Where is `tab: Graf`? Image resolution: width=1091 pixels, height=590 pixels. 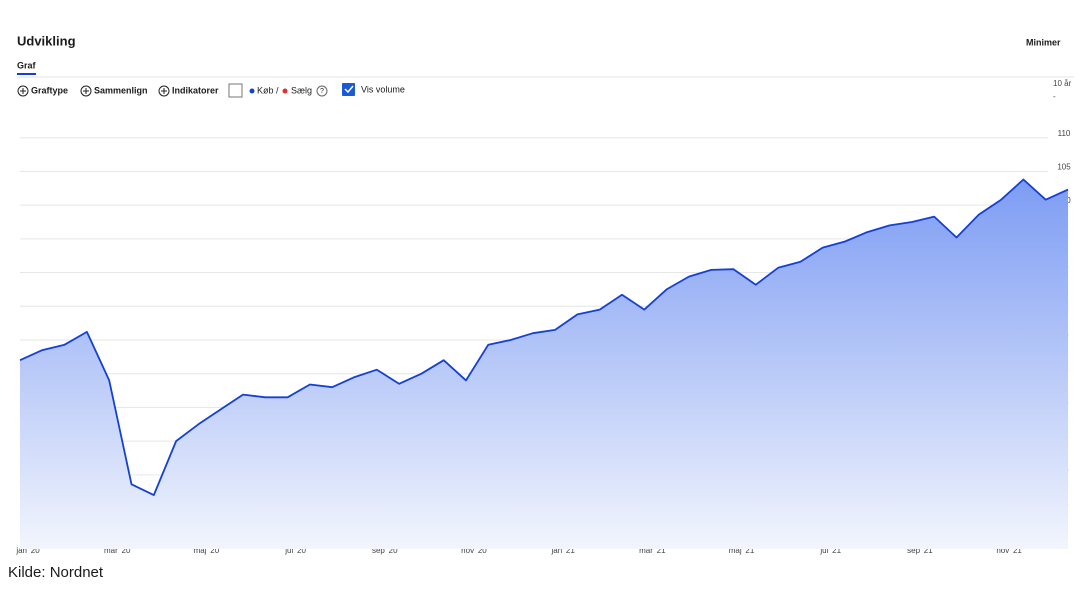 tab: Graf is located at coordinates (27, 65).